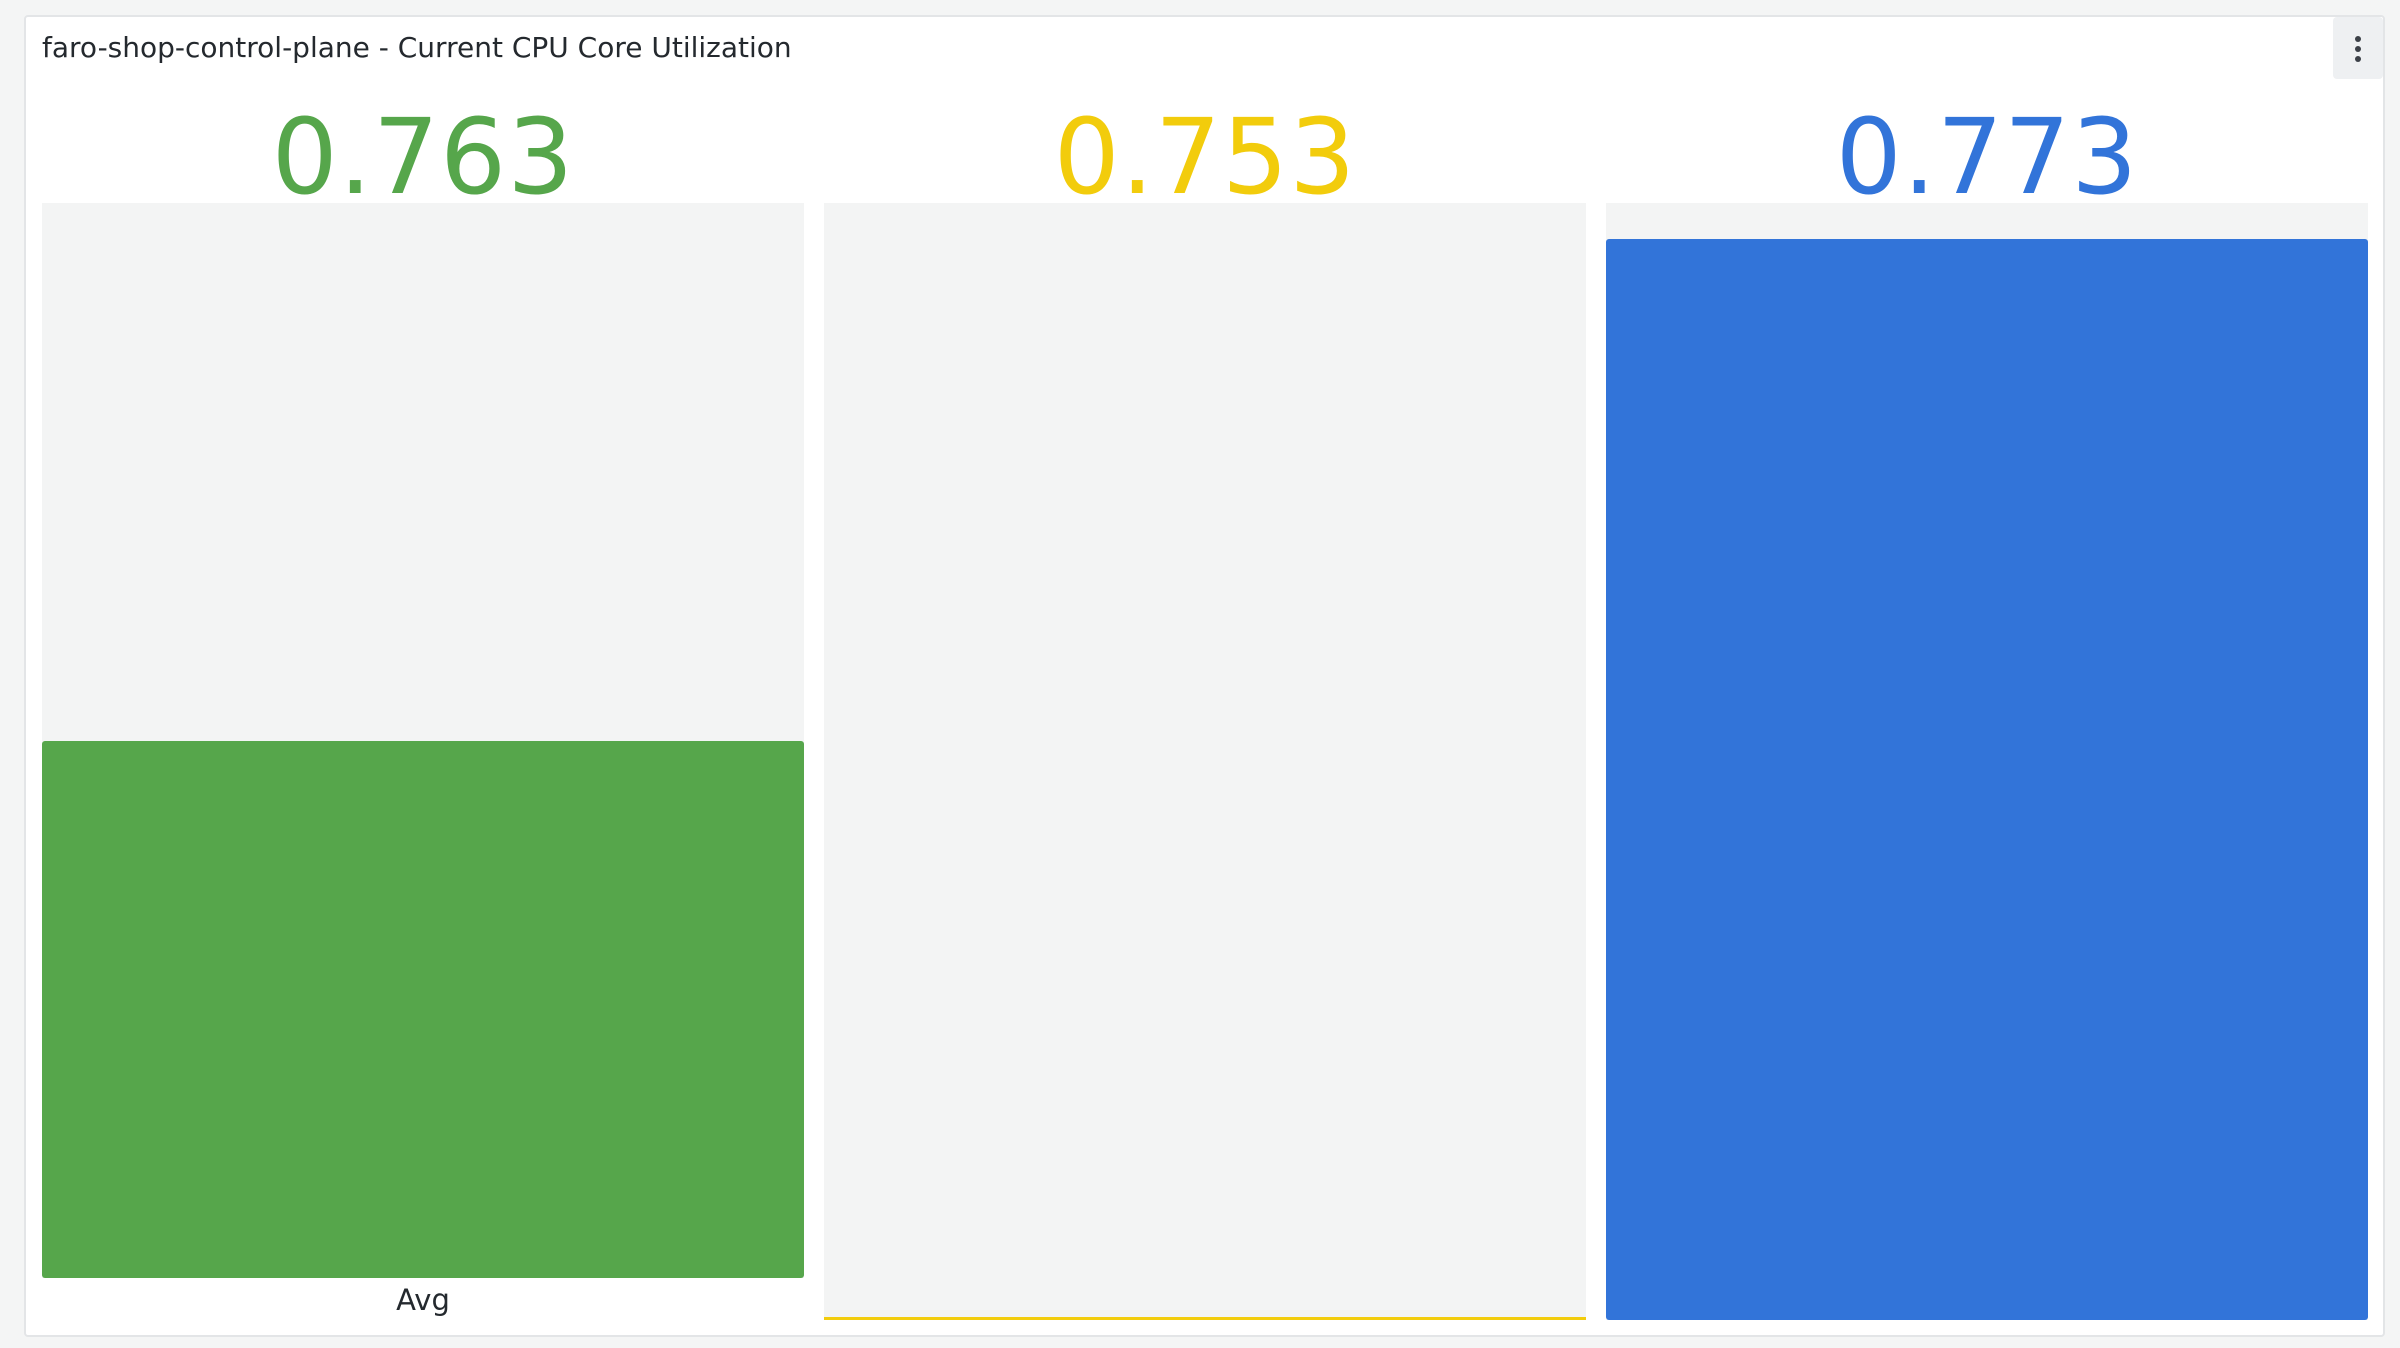 This screenshot has height=1348, width=2400. What do you see at coordinates (423, 157) in the screenshot?
I see `gauge-value: 0.763` at bounding box center [423, 157].